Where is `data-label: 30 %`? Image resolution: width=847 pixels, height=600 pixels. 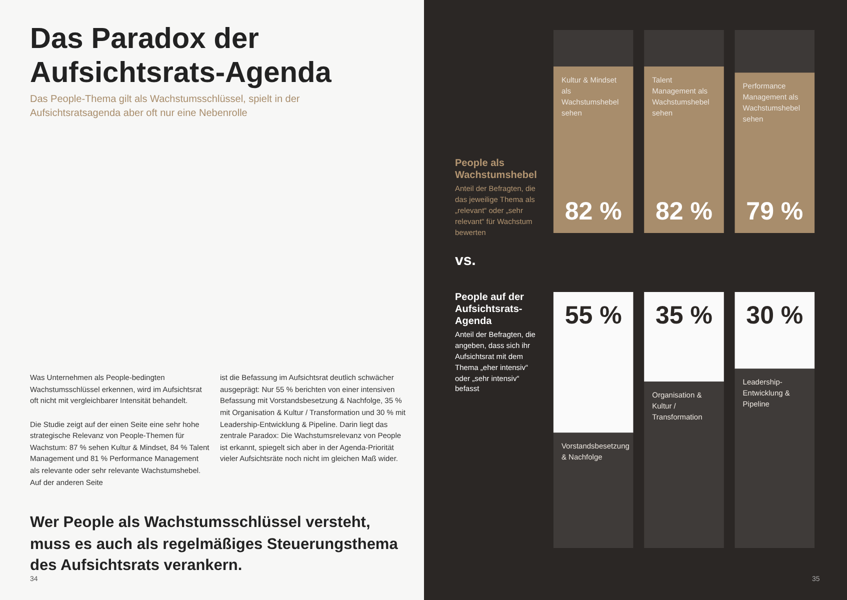
data-label: 30 % is located at coordinates (775, 315).